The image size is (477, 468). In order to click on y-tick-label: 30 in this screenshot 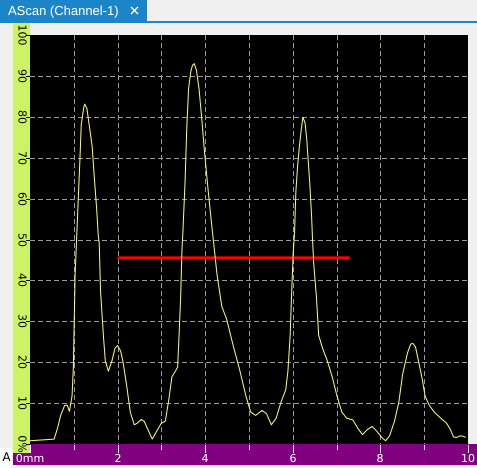, I will do `click(22, 321)`.